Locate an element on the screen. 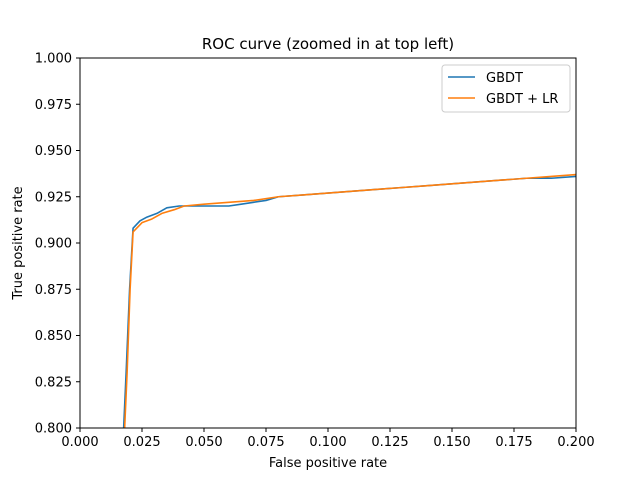 This screenshot has width=640, height=484. legend: GBDT GBDT + LR is located at coordinates (506, 88).